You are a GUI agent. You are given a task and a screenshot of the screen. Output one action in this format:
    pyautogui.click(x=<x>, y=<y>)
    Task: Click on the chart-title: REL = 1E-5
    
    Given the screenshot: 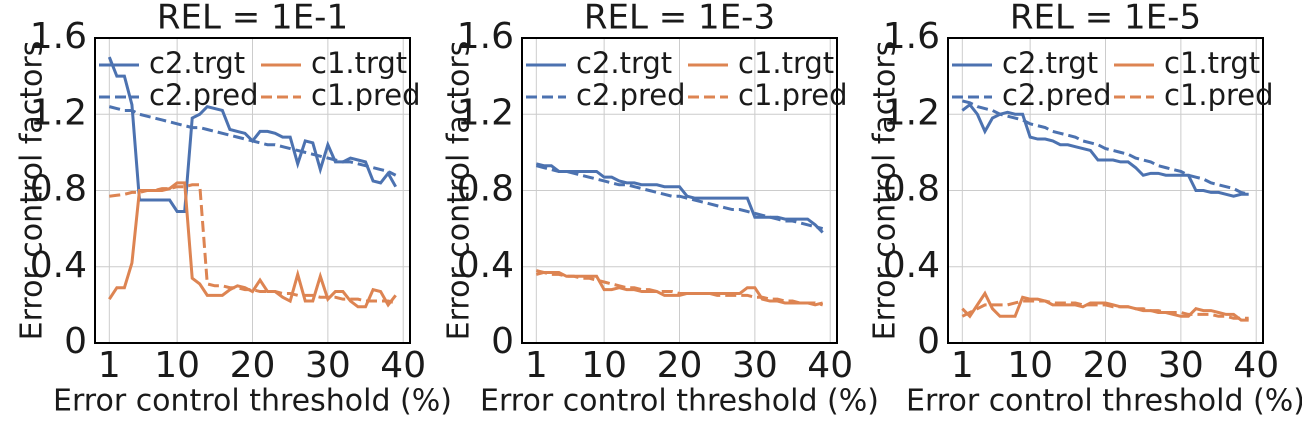 What is the action you would take?
    pyautogui.click(x=1105, y=19)
    